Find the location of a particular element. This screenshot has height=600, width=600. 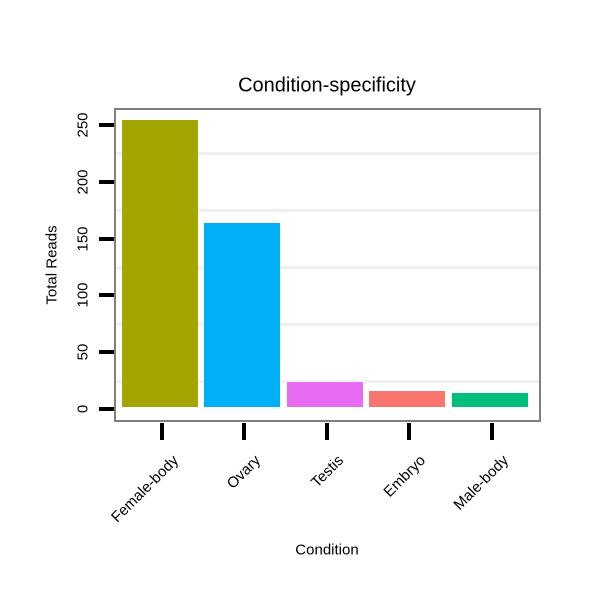

y-axis-title: Total Reads is located at coordinates (52, 265).